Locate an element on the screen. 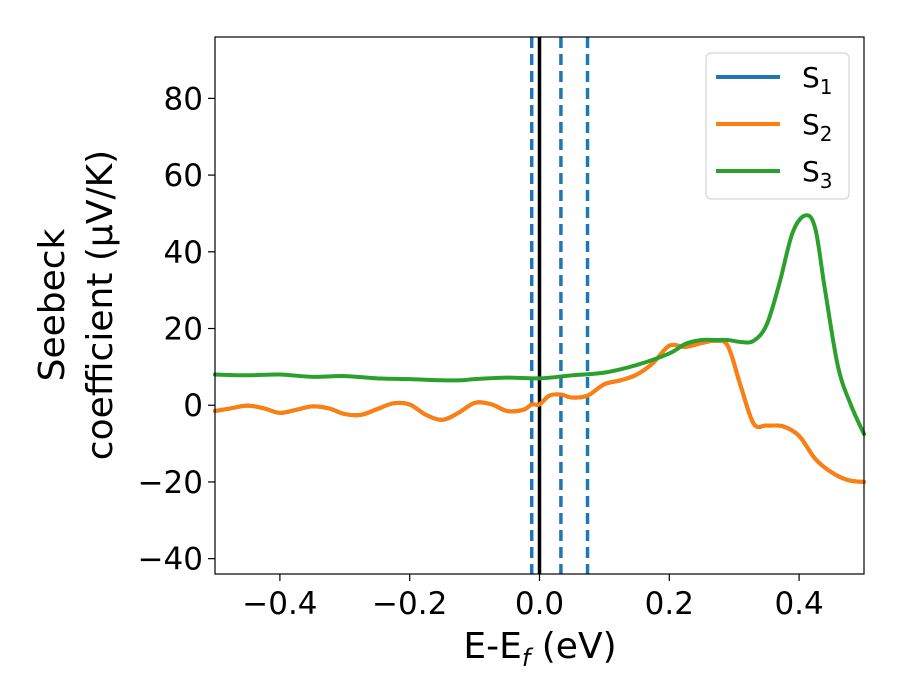 This screenshot has height=700, width=900. y-axis-label: Seebeck coefficient (μV/K) is located at coordinates (76, 305).